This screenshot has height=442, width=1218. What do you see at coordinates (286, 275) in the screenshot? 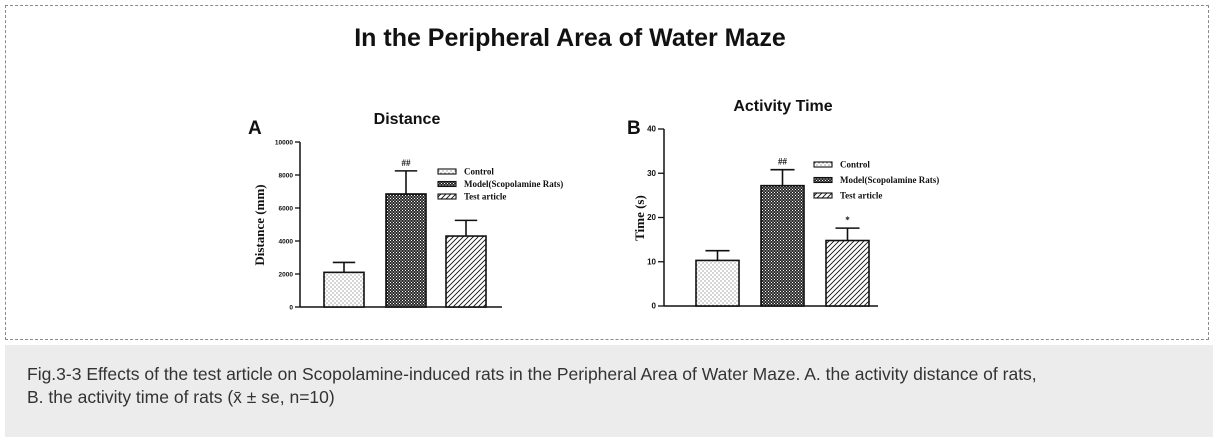
I see `y-tick-label: 2000` at bounding box center [286, 275].